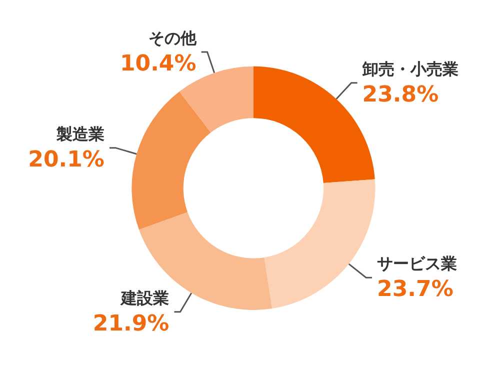  I want to click on slice-label: 製造業, so click(79, 134).